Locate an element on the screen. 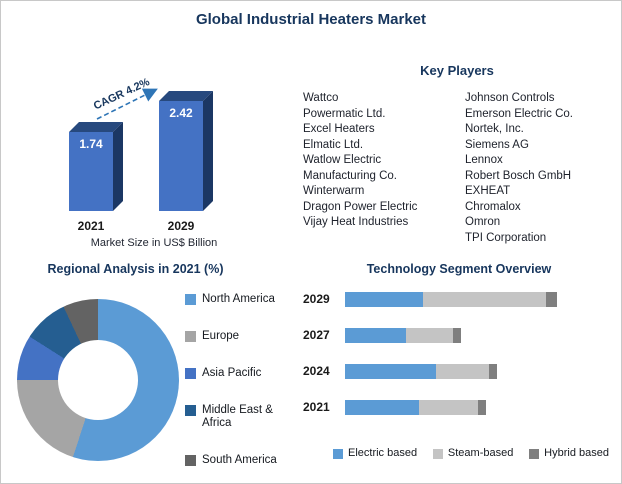 Image resolution: width=622 pixels, height=484 pixels. legend-label: Middle East & Africa is located at coordinates (237, 416).